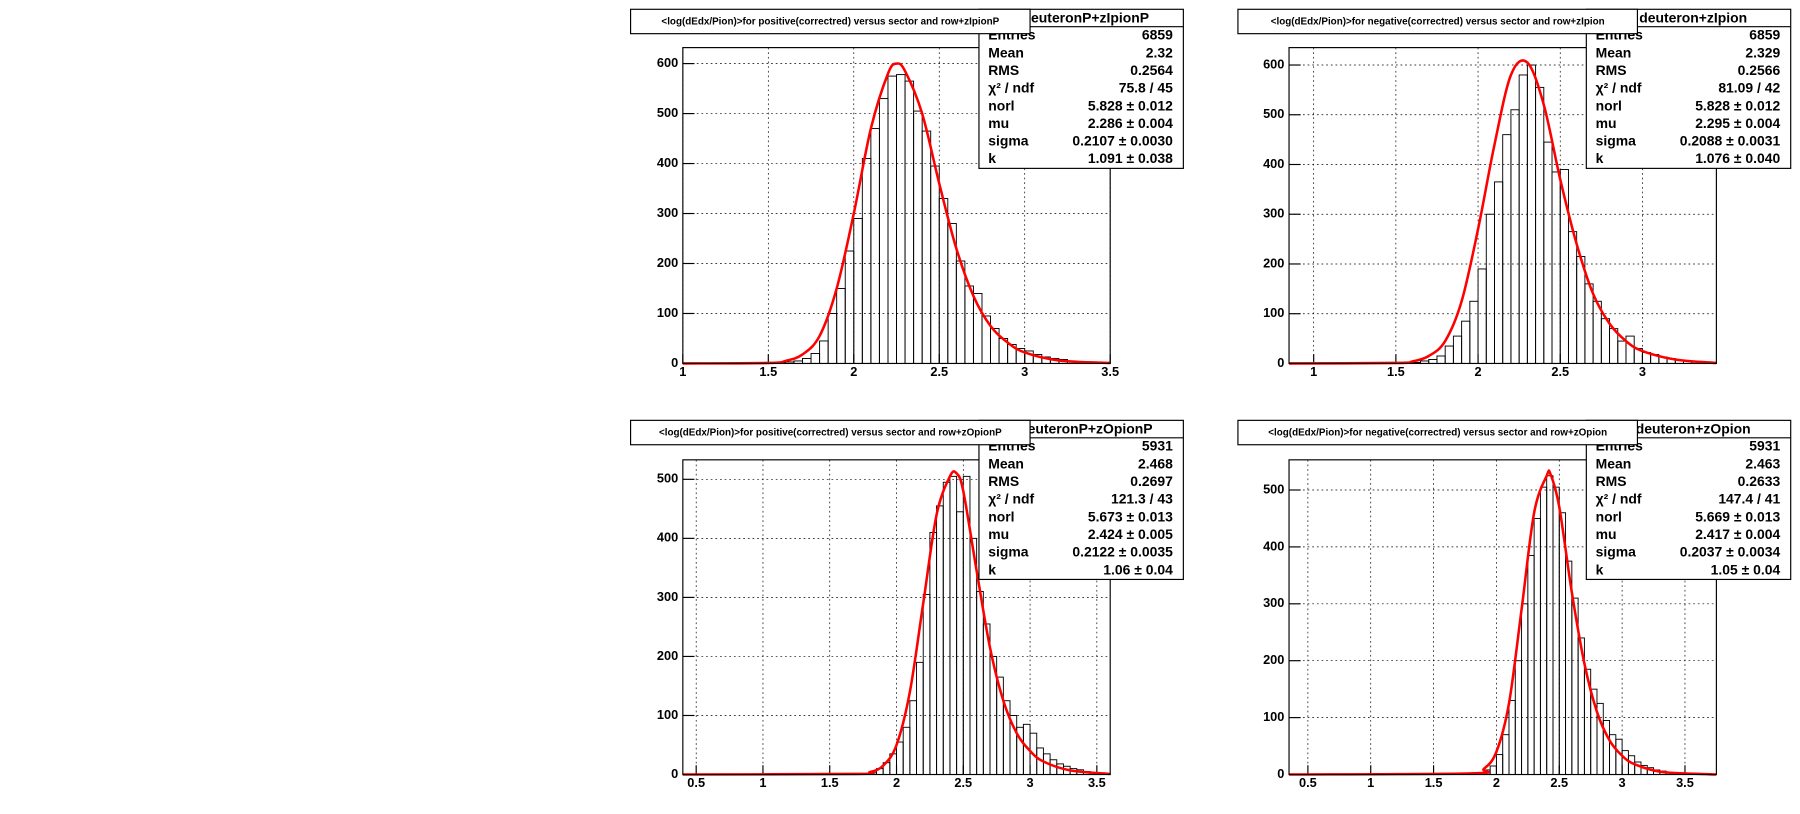  What do you see at coordinates (1737, 105) in the screenshot?
I see `stats-value: 5.828 ± 0.012` at bounding box center [1737, 105].